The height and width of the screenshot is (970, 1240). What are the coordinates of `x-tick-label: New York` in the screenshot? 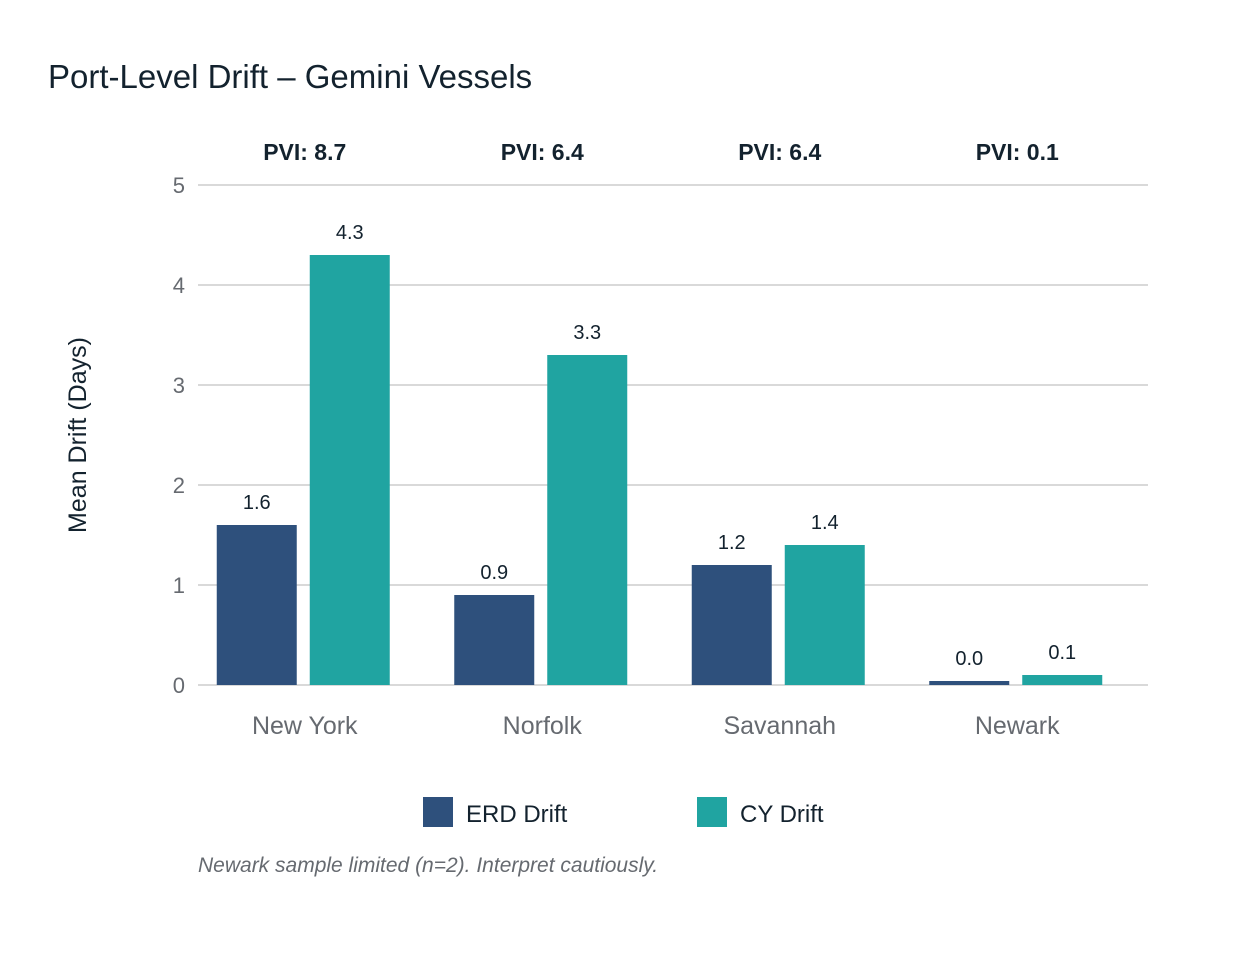 It's located at (305, 726).